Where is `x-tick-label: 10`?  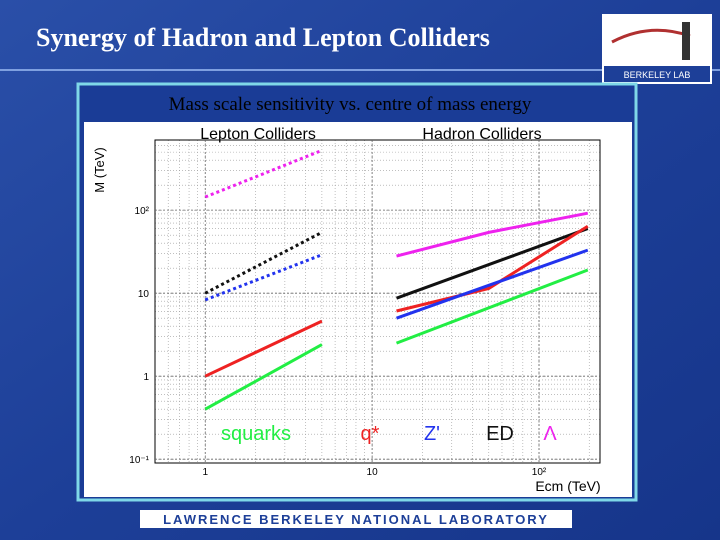 x-tick-label: 10 is located at coordinates (373, 472).